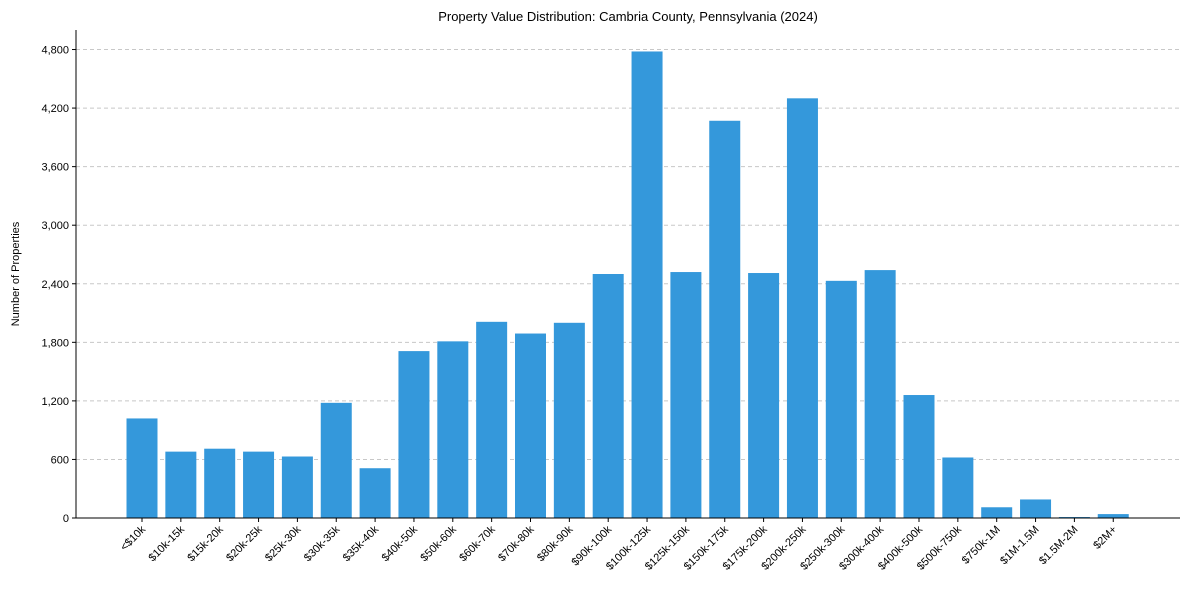 This screenshot has width=1190, height=590. I want to click on y-axis: 0 600 1,200 1,800 2,400 3,000 3,600 4,200 4,800, so click(58, 285).